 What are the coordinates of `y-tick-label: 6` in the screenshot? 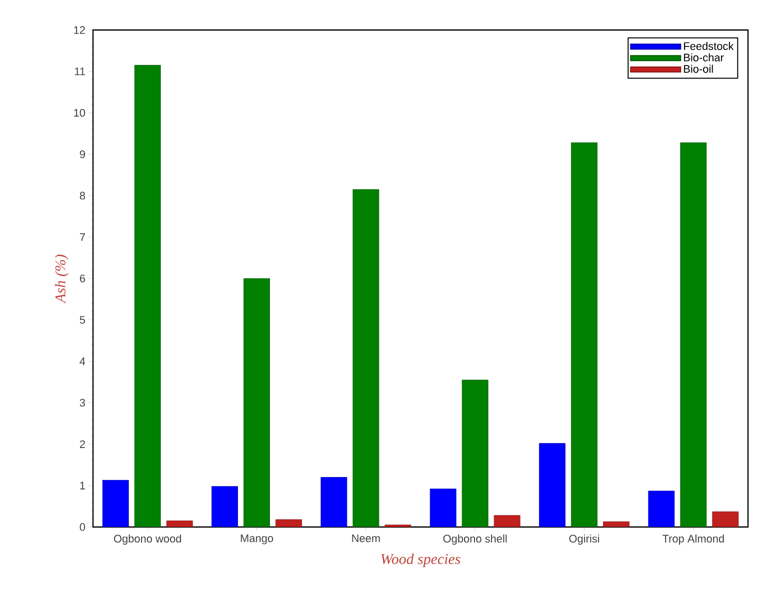 It's located at (82, 278).